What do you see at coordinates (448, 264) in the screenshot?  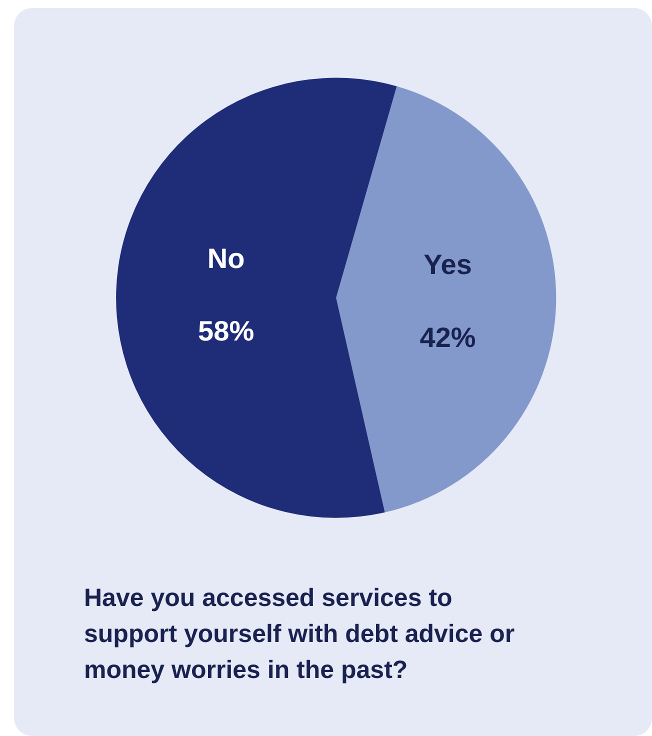 I see `slice-label: Yes` at bounding box center [448, 264].